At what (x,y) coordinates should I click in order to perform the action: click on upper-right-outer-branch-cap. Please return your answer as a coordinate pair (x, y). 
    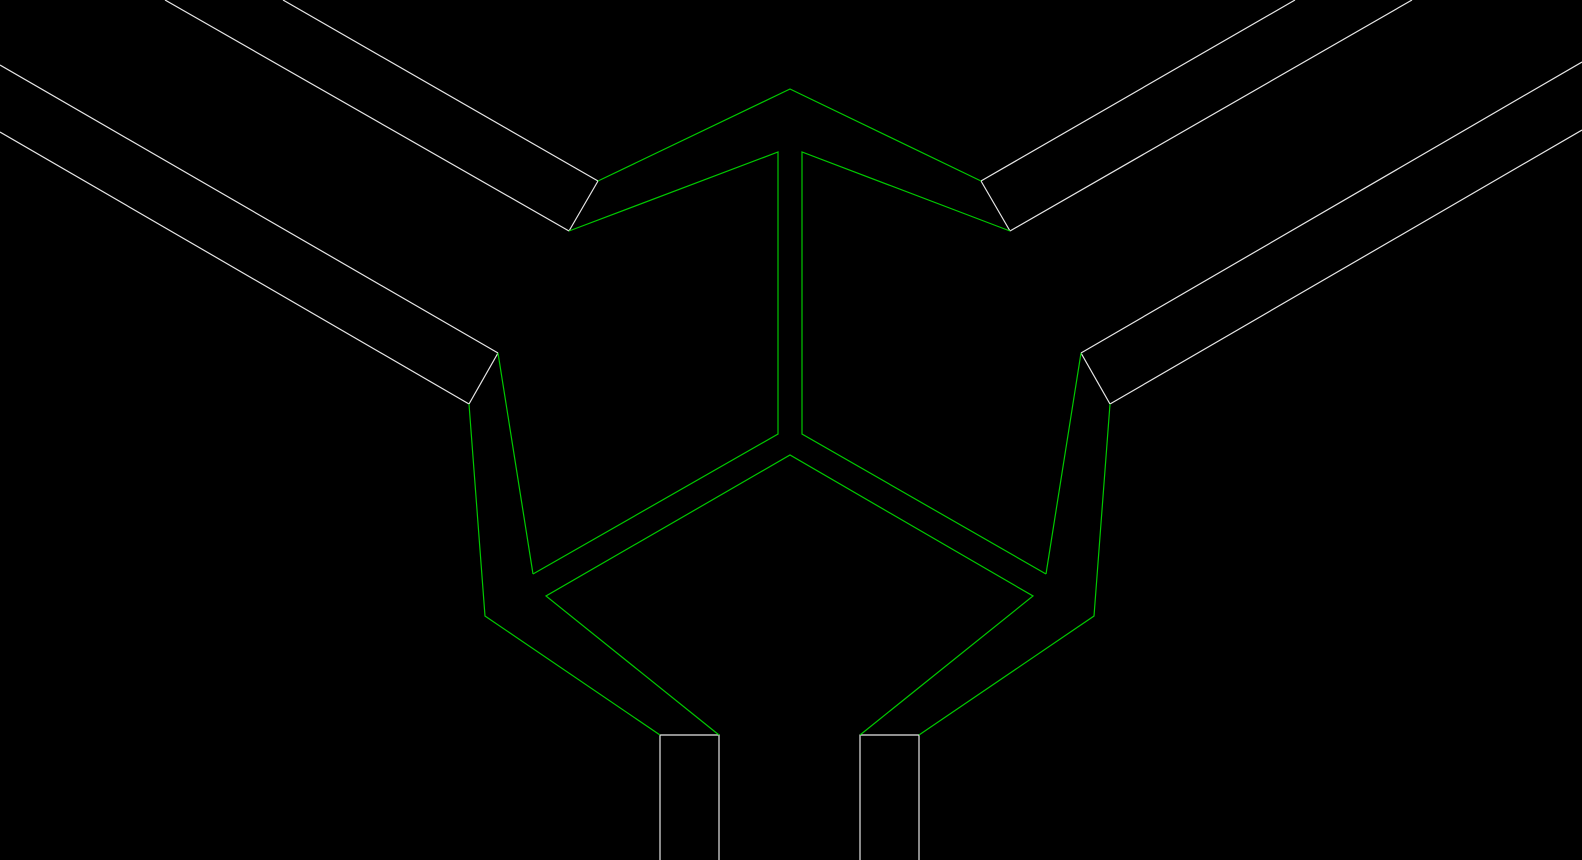
    Looking at the image, I should click on (1095, 378).